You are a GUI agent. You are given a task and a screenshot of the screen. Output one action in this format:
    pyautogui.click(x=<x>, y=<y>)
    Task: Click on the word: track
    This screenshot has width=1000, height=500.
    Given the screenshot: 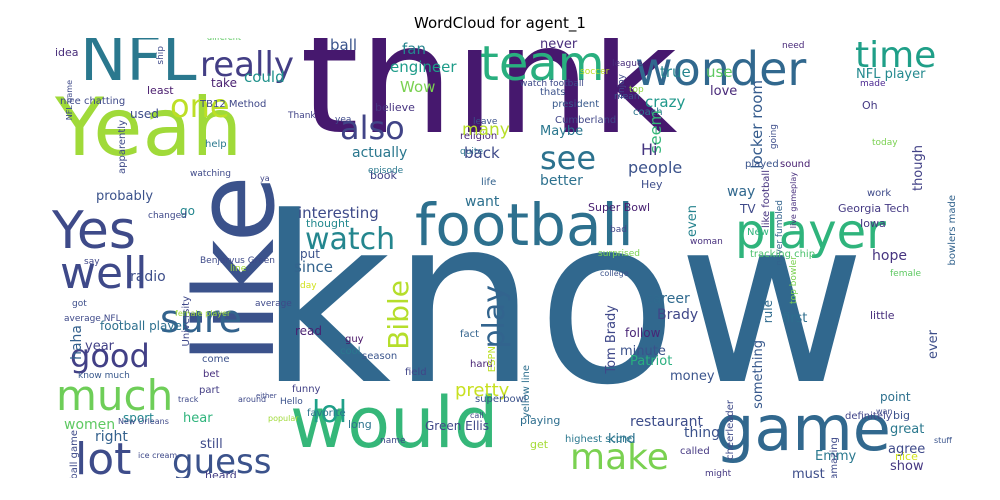 What is the action you would take?
    pyautogui.click(x=188, y=399)
    